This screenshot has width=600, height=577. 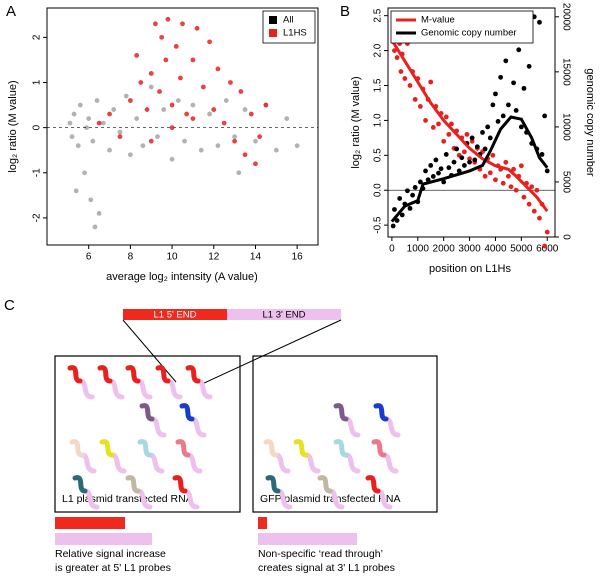 What do you see at coordinates (590, 122) in the screenshot?
I see `y2-axis-title: genomic copy number` at bounding box center [590, 122].